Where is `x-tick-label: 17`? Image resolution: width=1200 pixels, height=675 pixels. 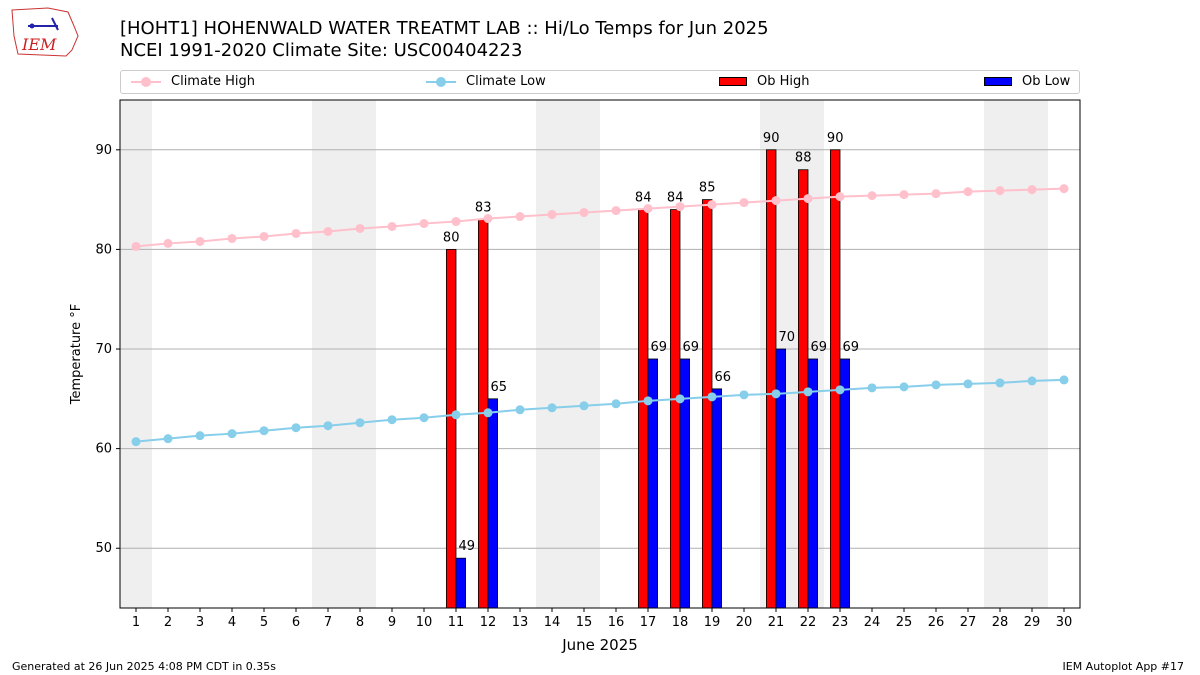
x-tick-label: 17 is located at coordinates (648, 622).